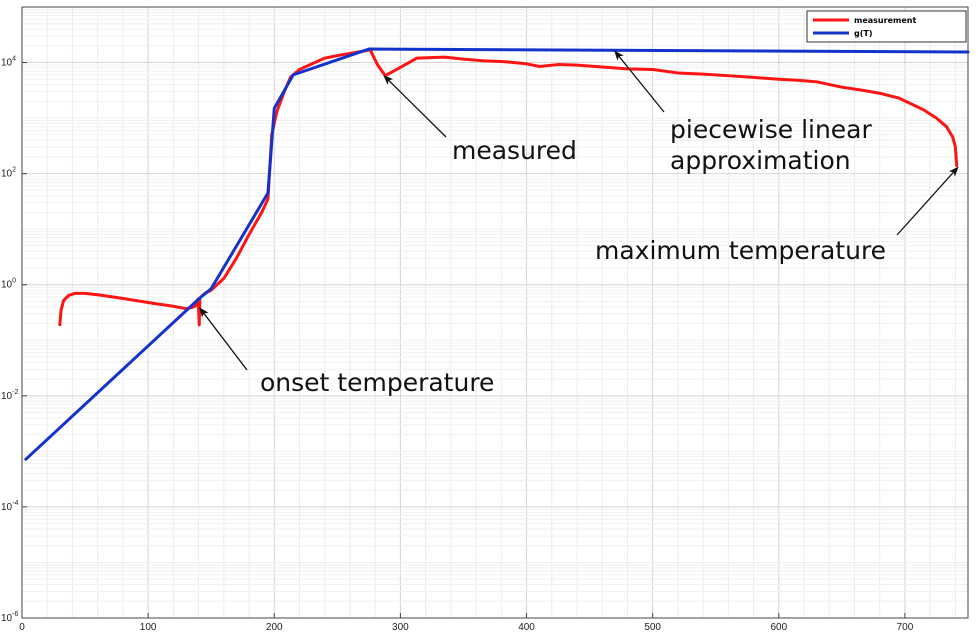 The height and width of the screenshot is (635, 978). Describe the element at coordinates (466, 623) in the screenshot. I see `x-axis-ticks: 0 100 200 300 400 500 600 700` at that location.